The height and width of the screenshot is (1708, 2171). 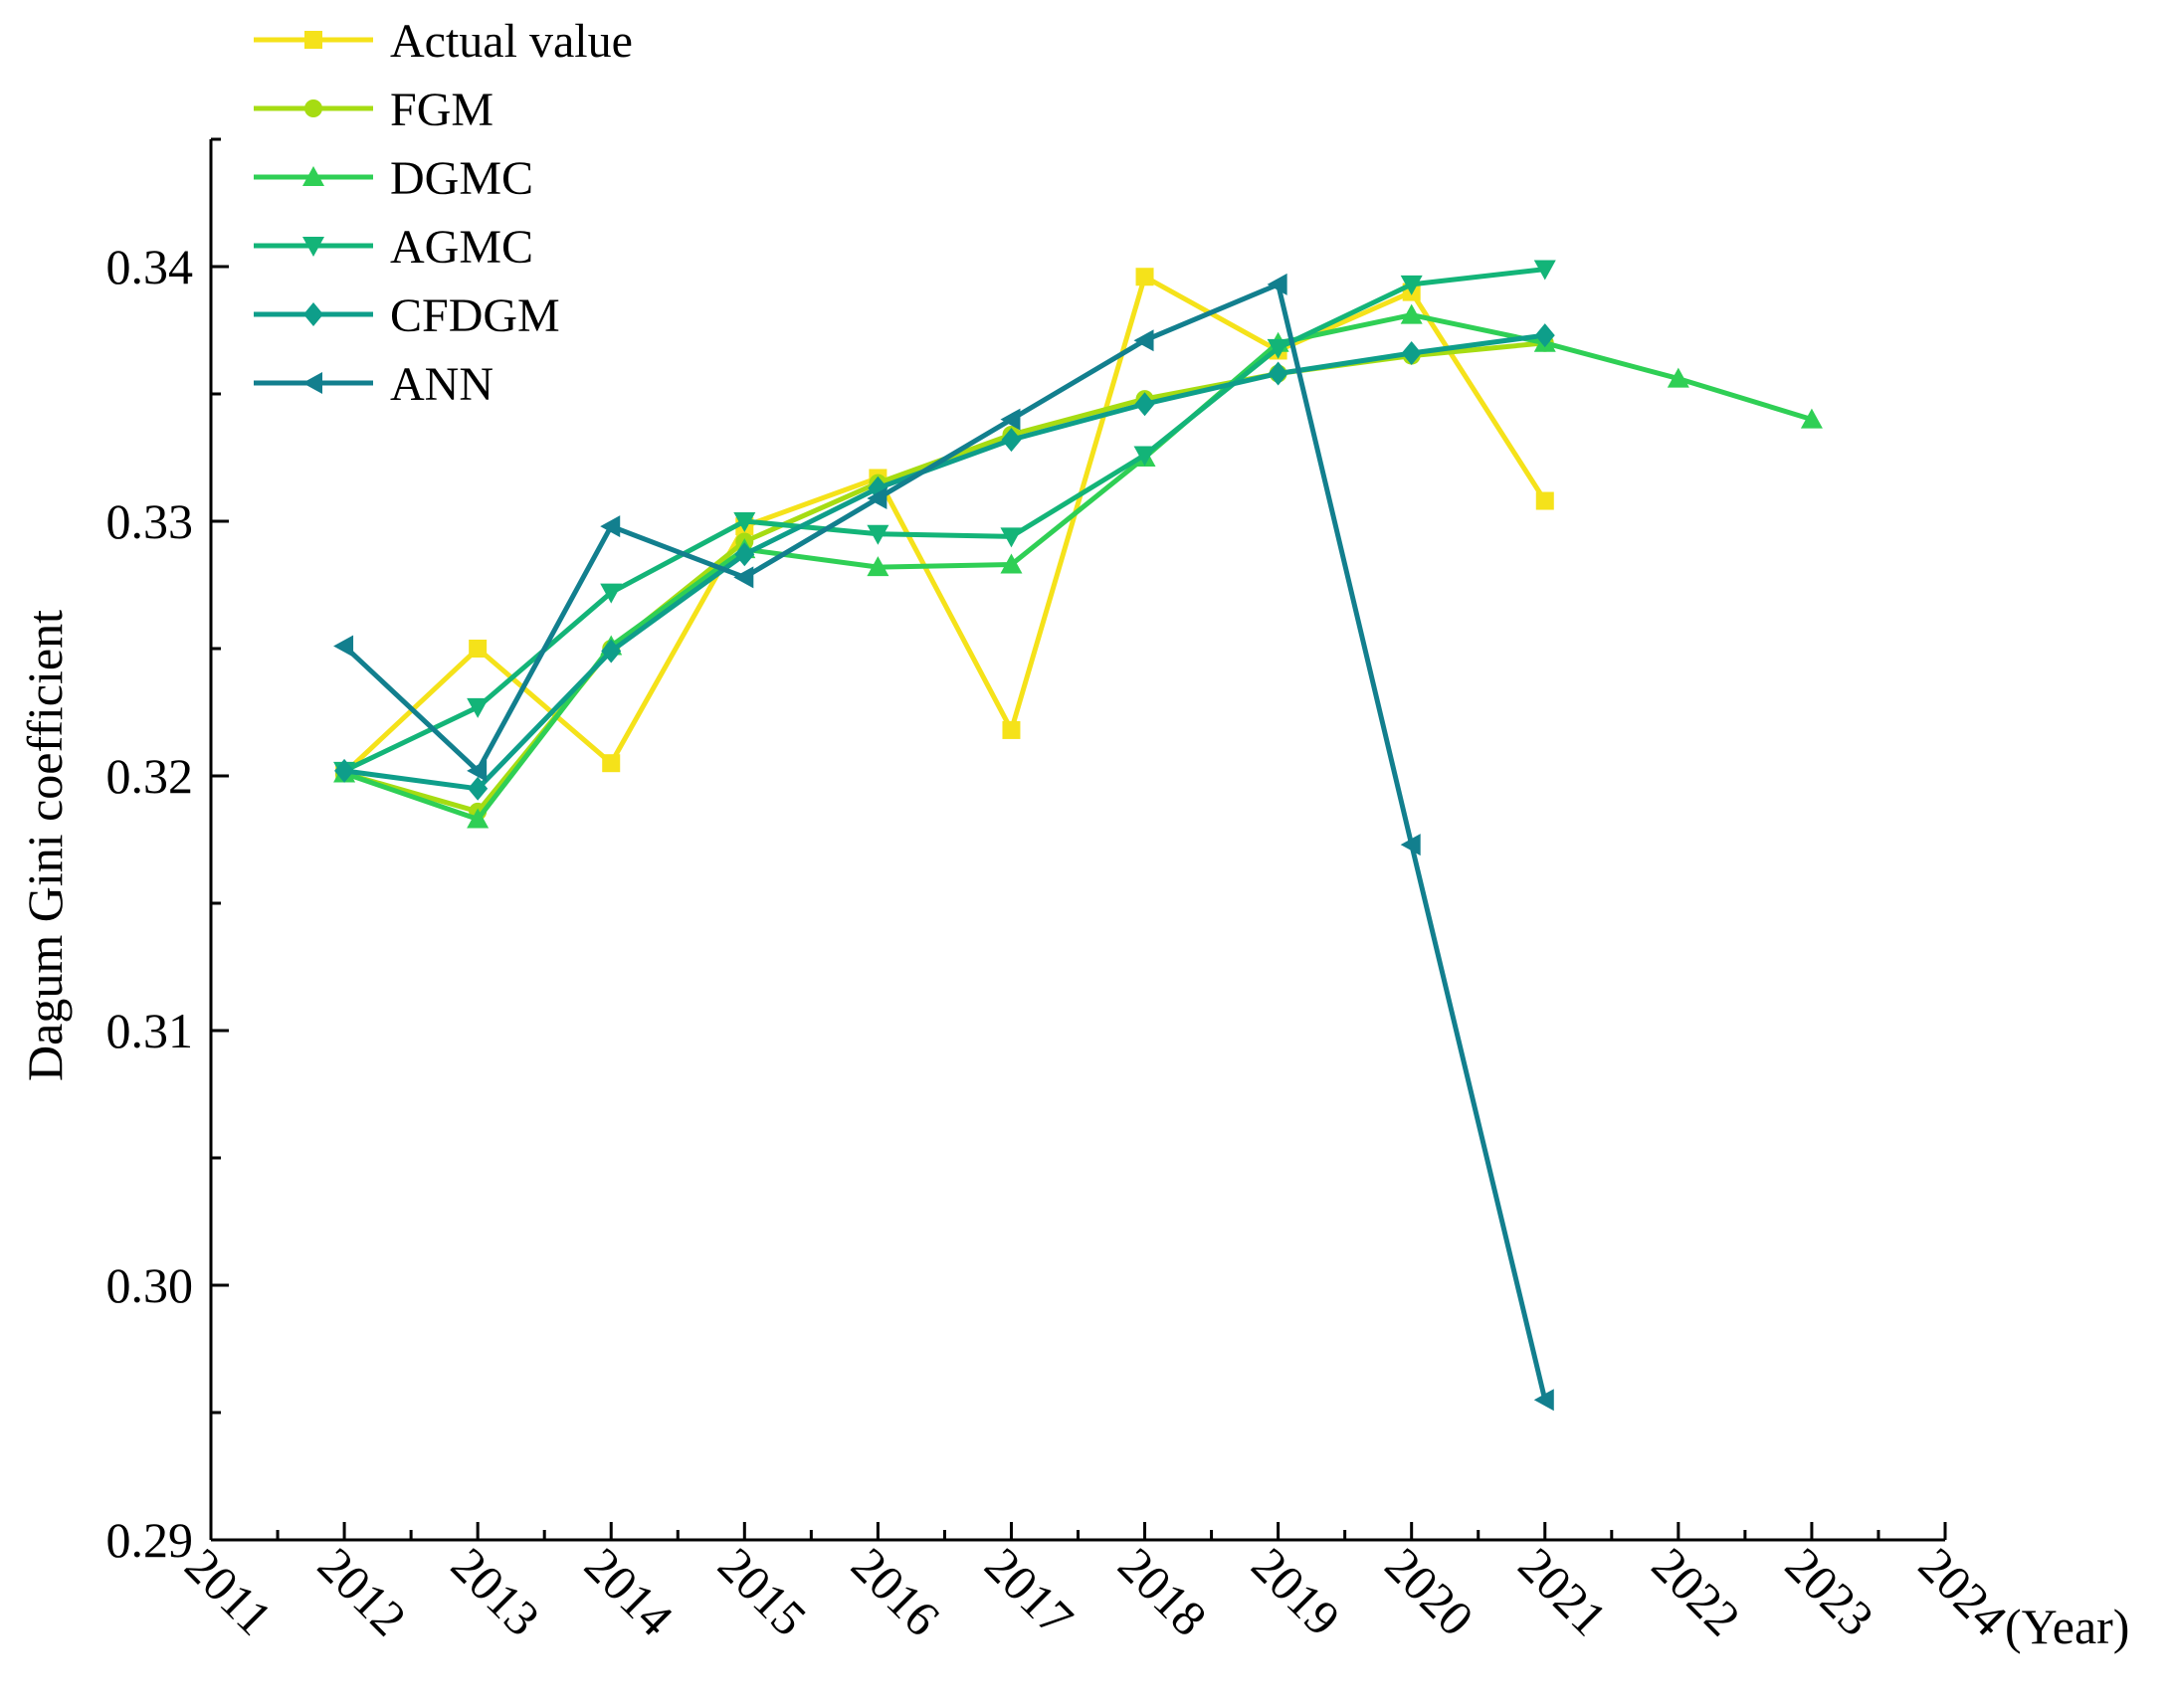 What do you see at coordinates (2067, 1626) in the screenshot?
I see `x-axis-title: (Year)` at bounding box center [2067, 1626].